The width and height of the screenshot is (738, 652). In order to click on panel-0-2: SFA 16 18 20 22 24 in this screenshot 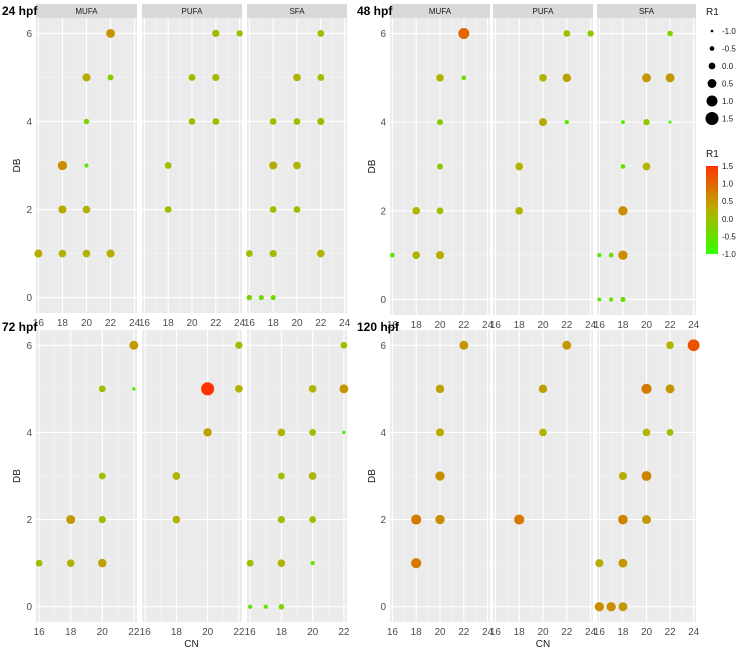, I will do `click(297, 166)`.